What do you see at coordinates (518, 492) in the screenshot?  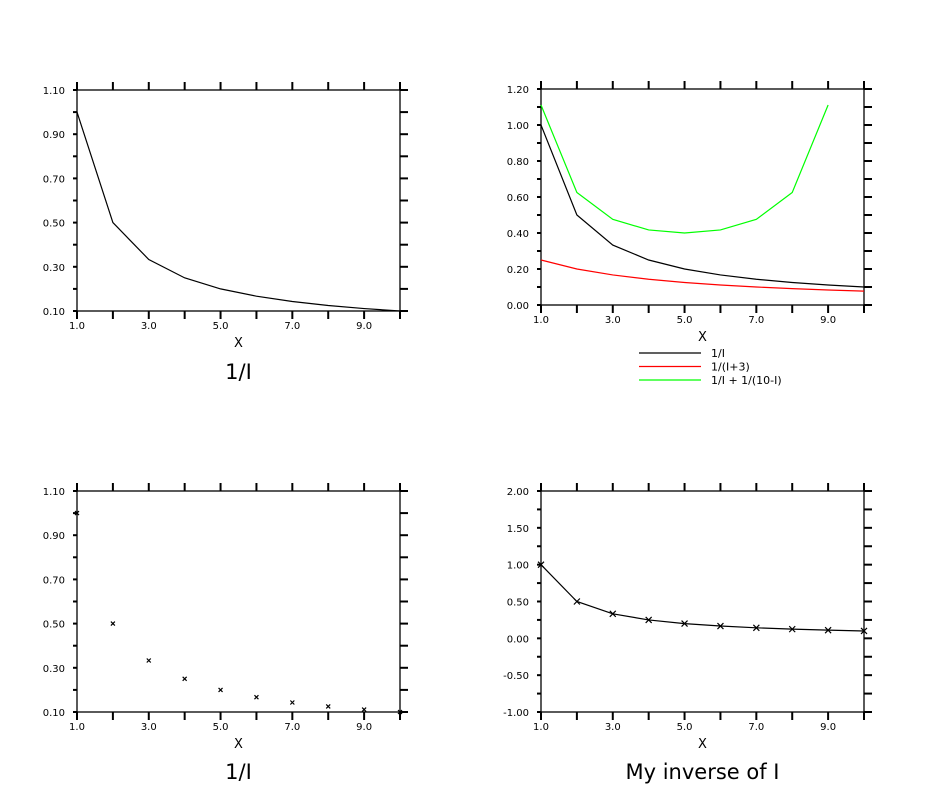 I see `y-tick-label: 2.00` at bounding box center [518, 492].